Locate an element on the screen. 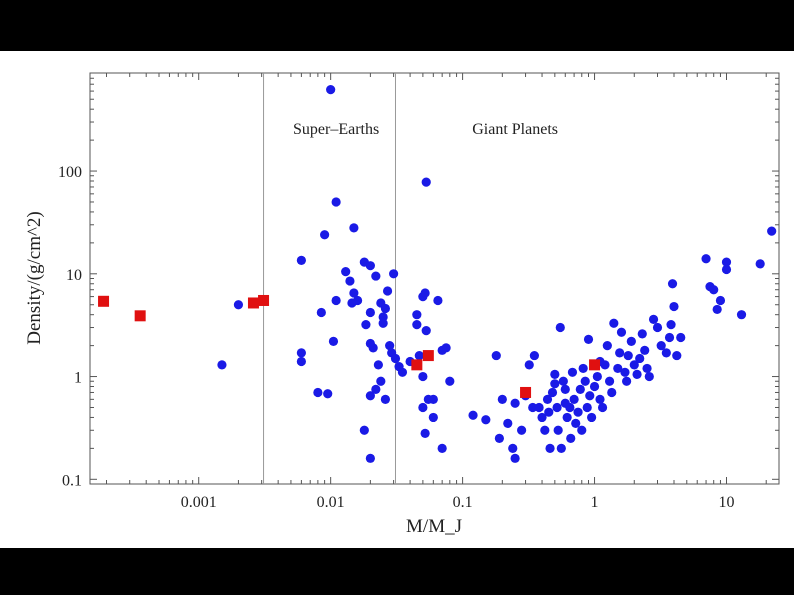  x-tick-label: 0.001 is located at coordinates (199, 502).